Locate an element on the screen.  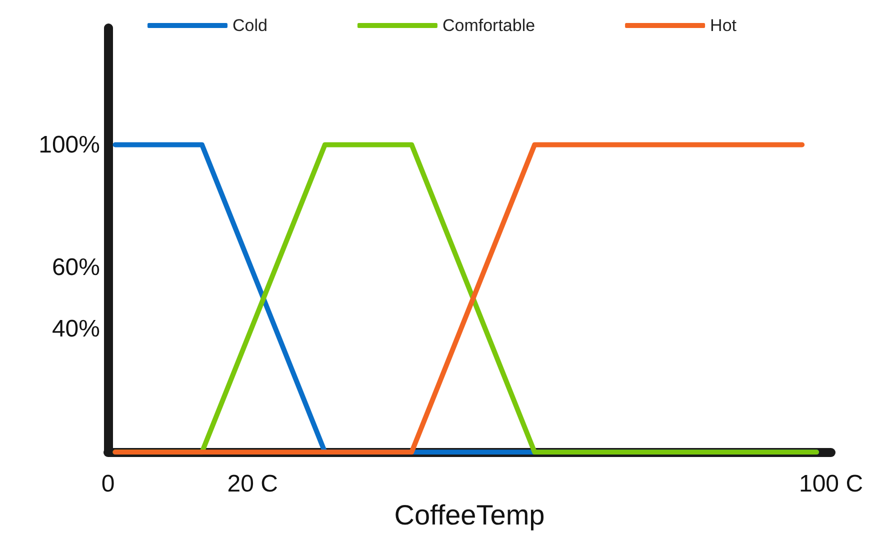
legend-label: Comfortable is located at coordinates (489, 25).